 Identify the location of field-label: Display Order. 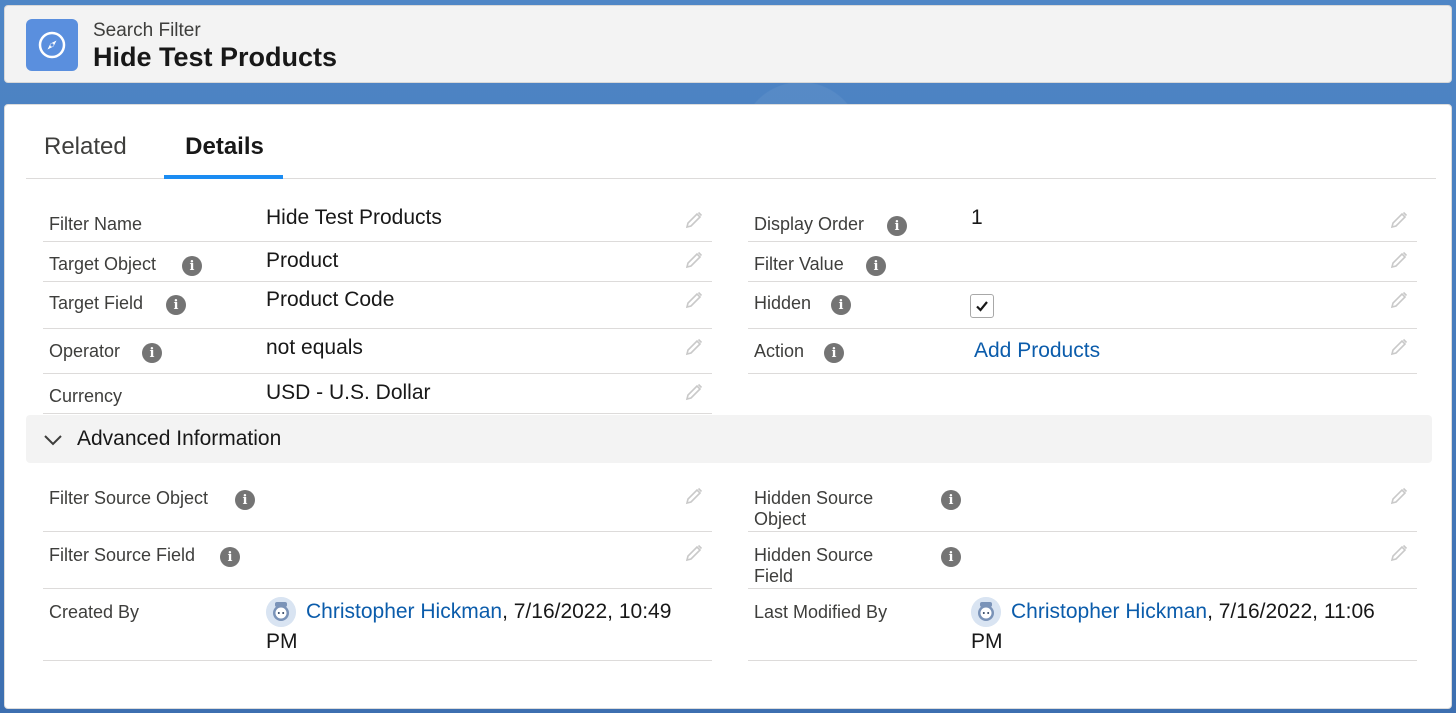
(809, 224).